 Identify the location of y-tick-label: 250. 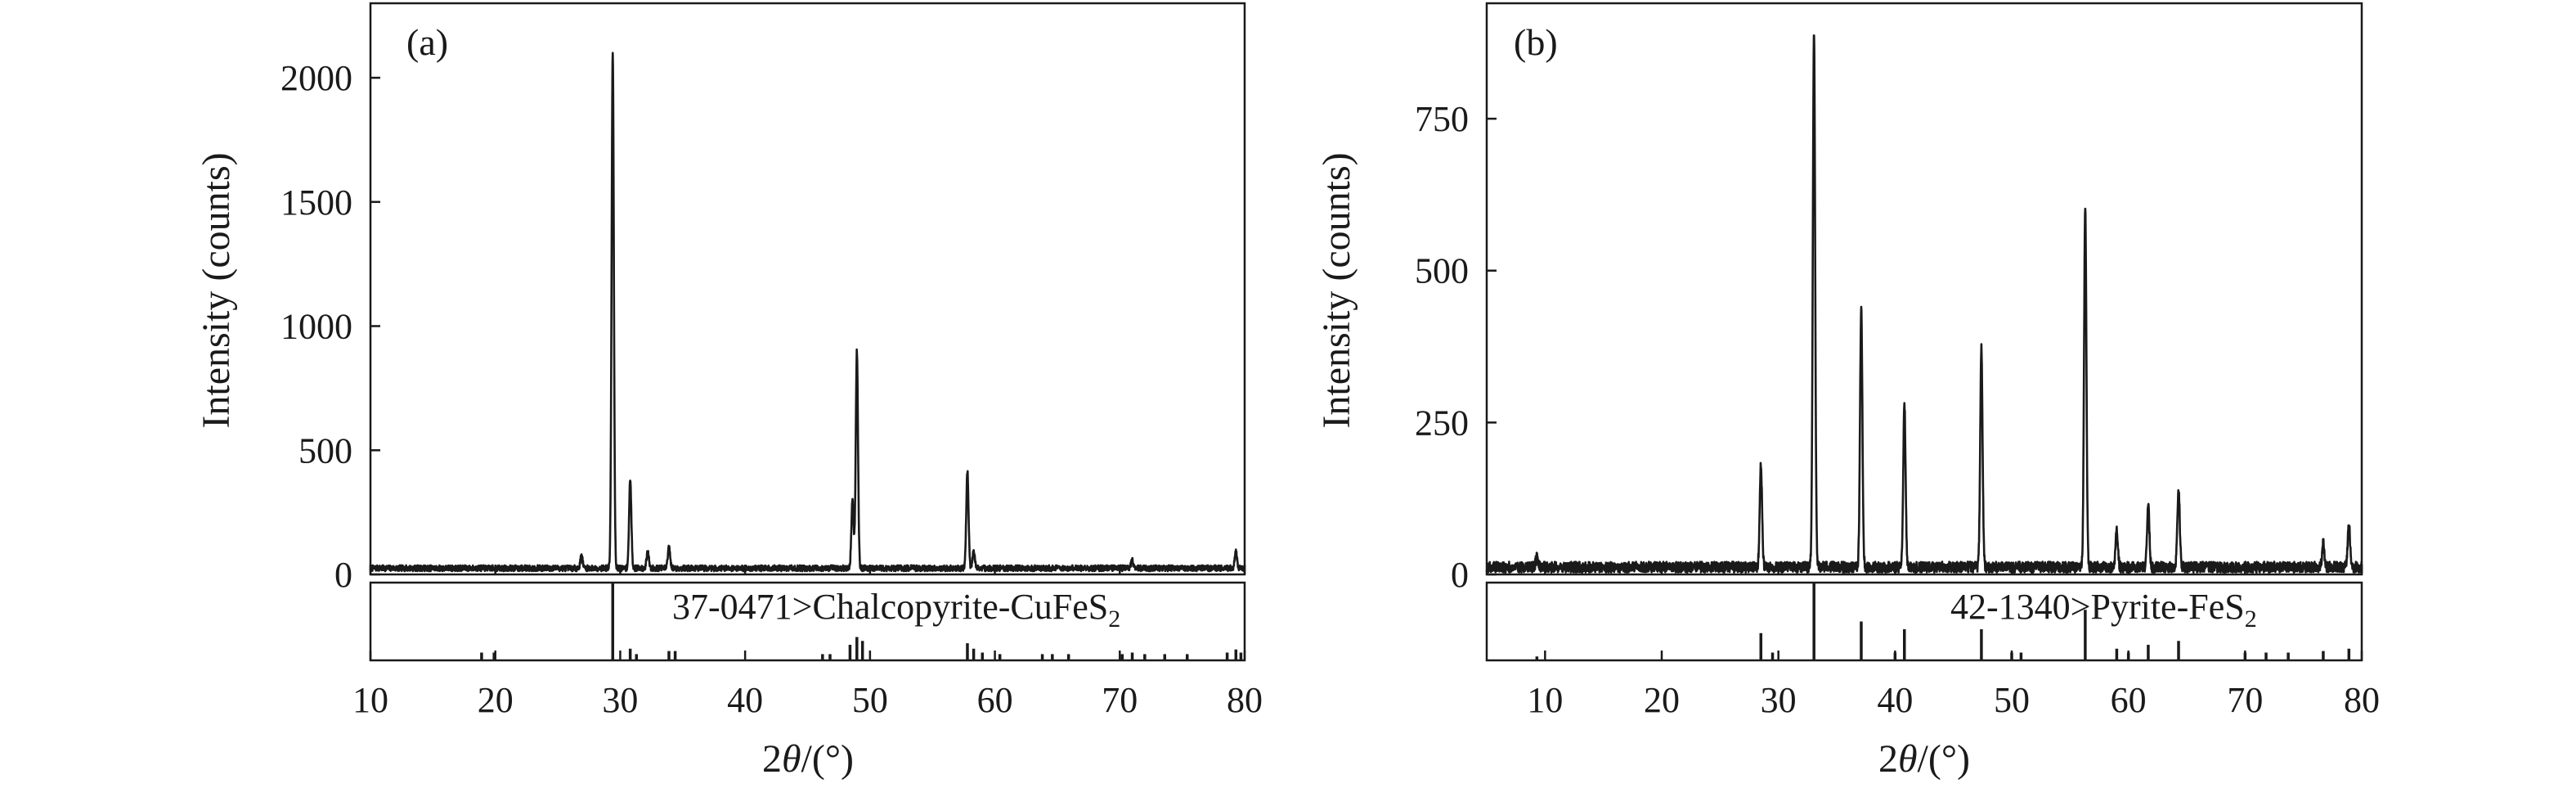
(1442, 423).